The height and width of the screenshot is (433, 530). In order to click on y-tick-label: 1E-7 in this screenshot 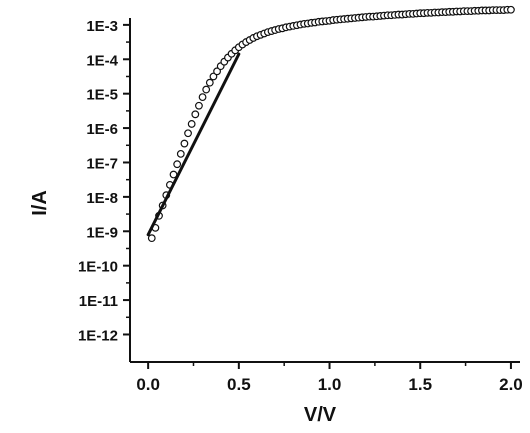, I will do `click(102, 163)`.